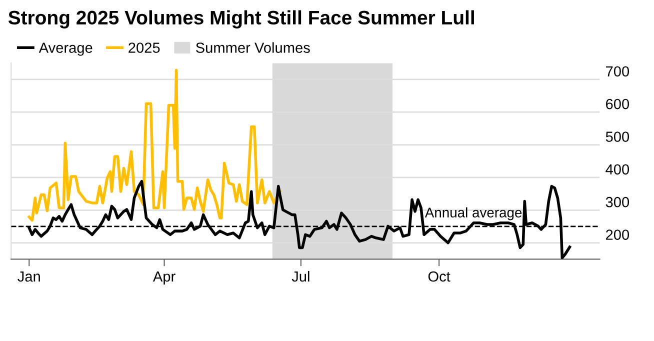 This screenshot has height=341, width=654. What do you see at coordinates (618, 169) in the screenshot?
I see `y-tick-label: 400` at bounding box center [618, 169].